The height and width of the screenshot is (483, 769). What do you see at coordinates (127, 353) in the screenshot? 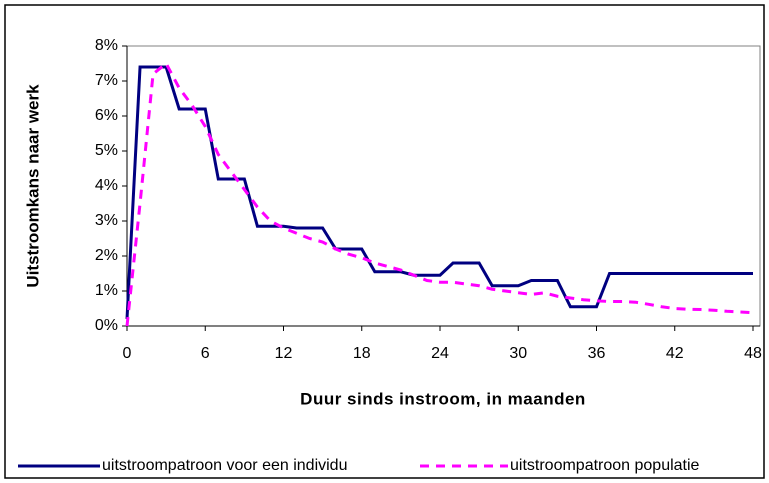
I see `x-tick-label: 0` at bounding box center [127, 353].